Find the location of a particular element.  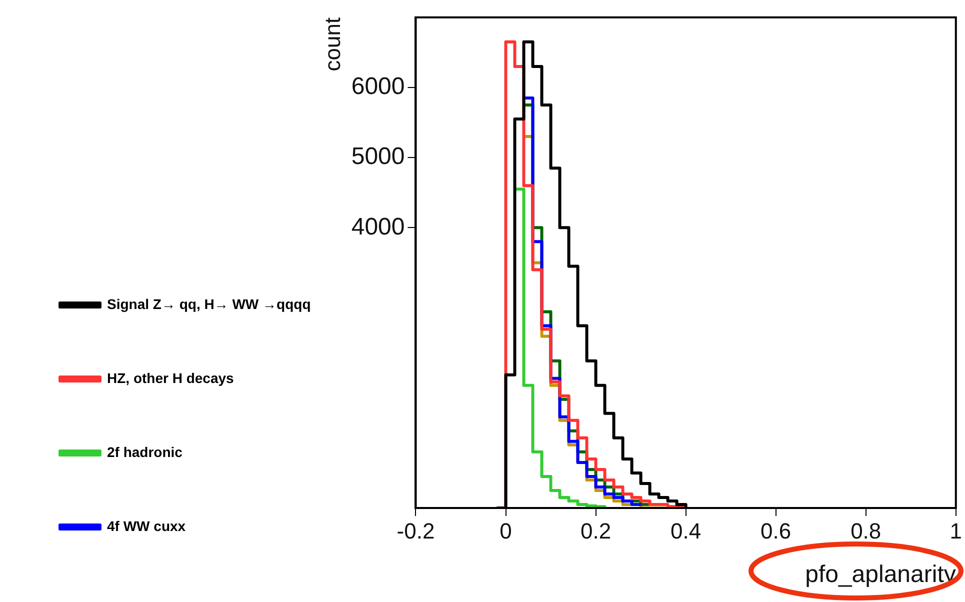

x-tick-label: 0.2 is located at coordinates (596, 531).